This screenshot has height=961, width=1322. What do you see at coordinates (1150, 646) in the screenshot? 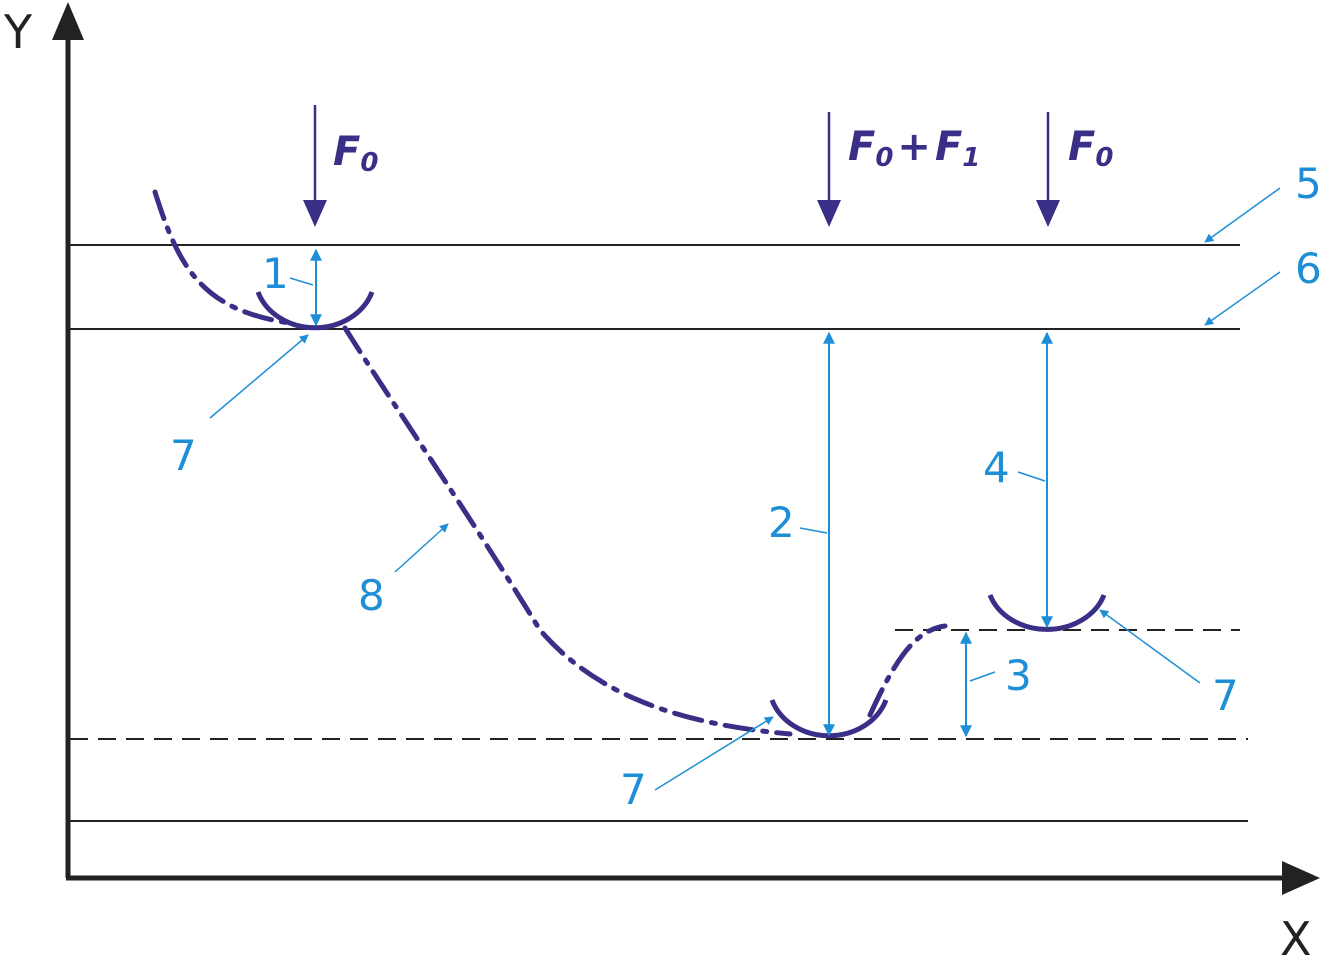
I see `leader-line-7-right` at bounding box center [1150, 646].